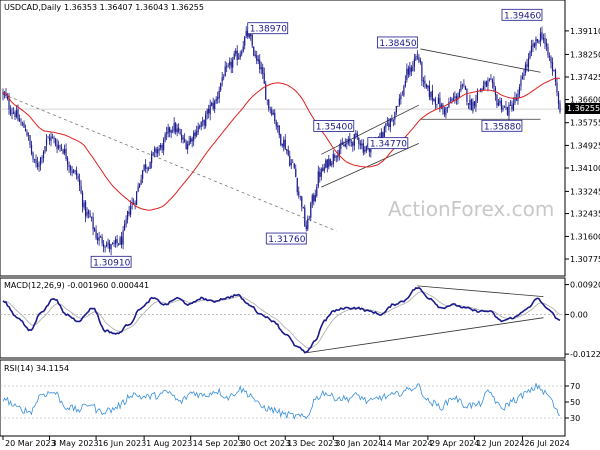  I want to click on rsi-axis: 70 50 30, so click(572, 402).